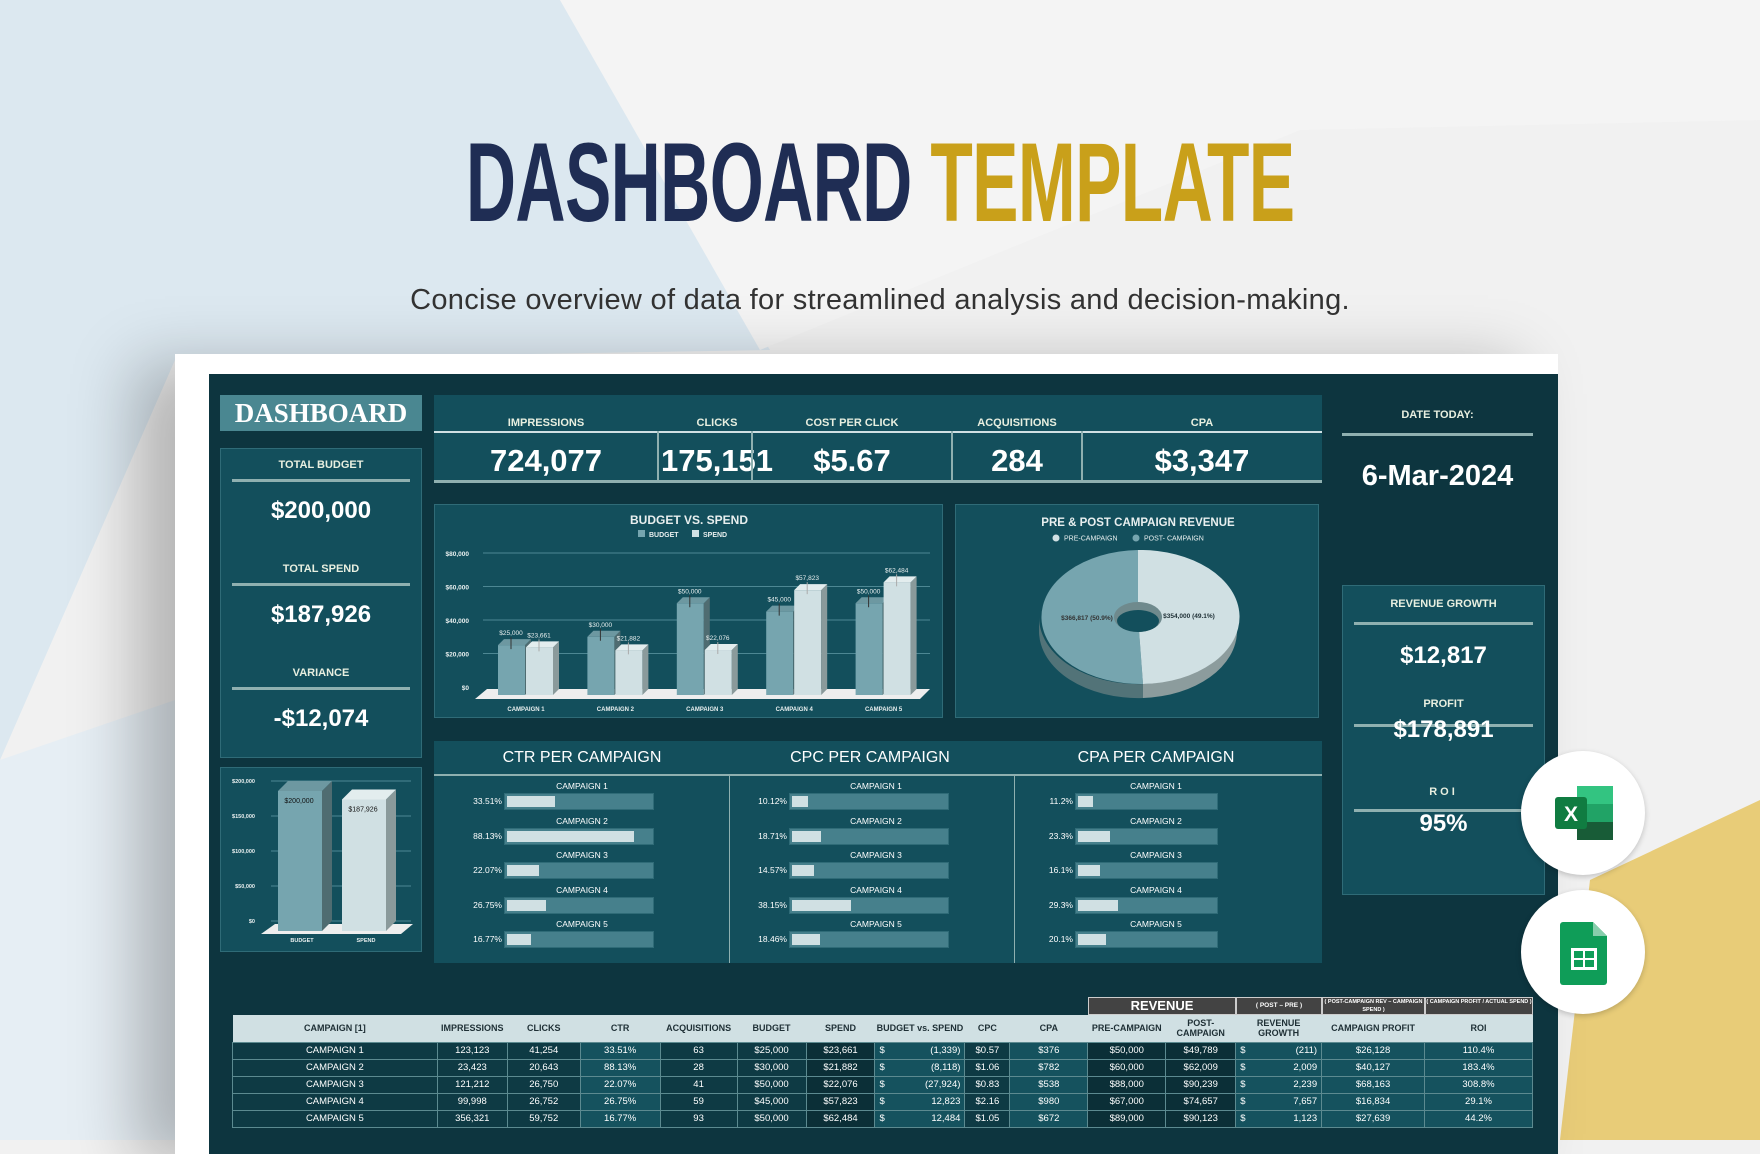 This screenshot has width=1760, height=1154. What do you see at coordinates (321, 465) in the screenshot?
I see `metric-label: TOTAL BUDGET` at bounding box center [321, 465].